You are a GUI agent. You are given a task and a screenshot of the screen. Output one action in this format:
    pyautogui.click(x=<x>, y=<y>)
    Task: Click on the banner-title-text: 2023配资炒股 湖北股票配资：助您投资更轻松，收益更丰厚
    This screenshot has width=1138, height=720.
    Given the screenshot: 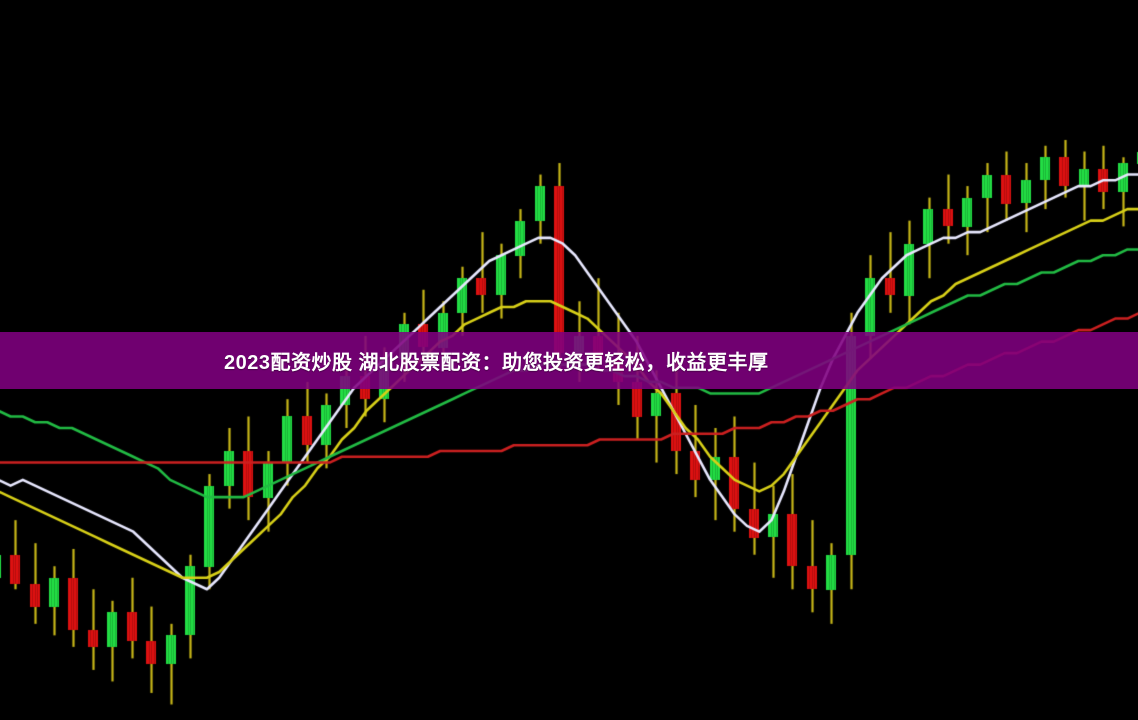 What is the action you would take?
    pyautogui.click(x=496, y=363)
    